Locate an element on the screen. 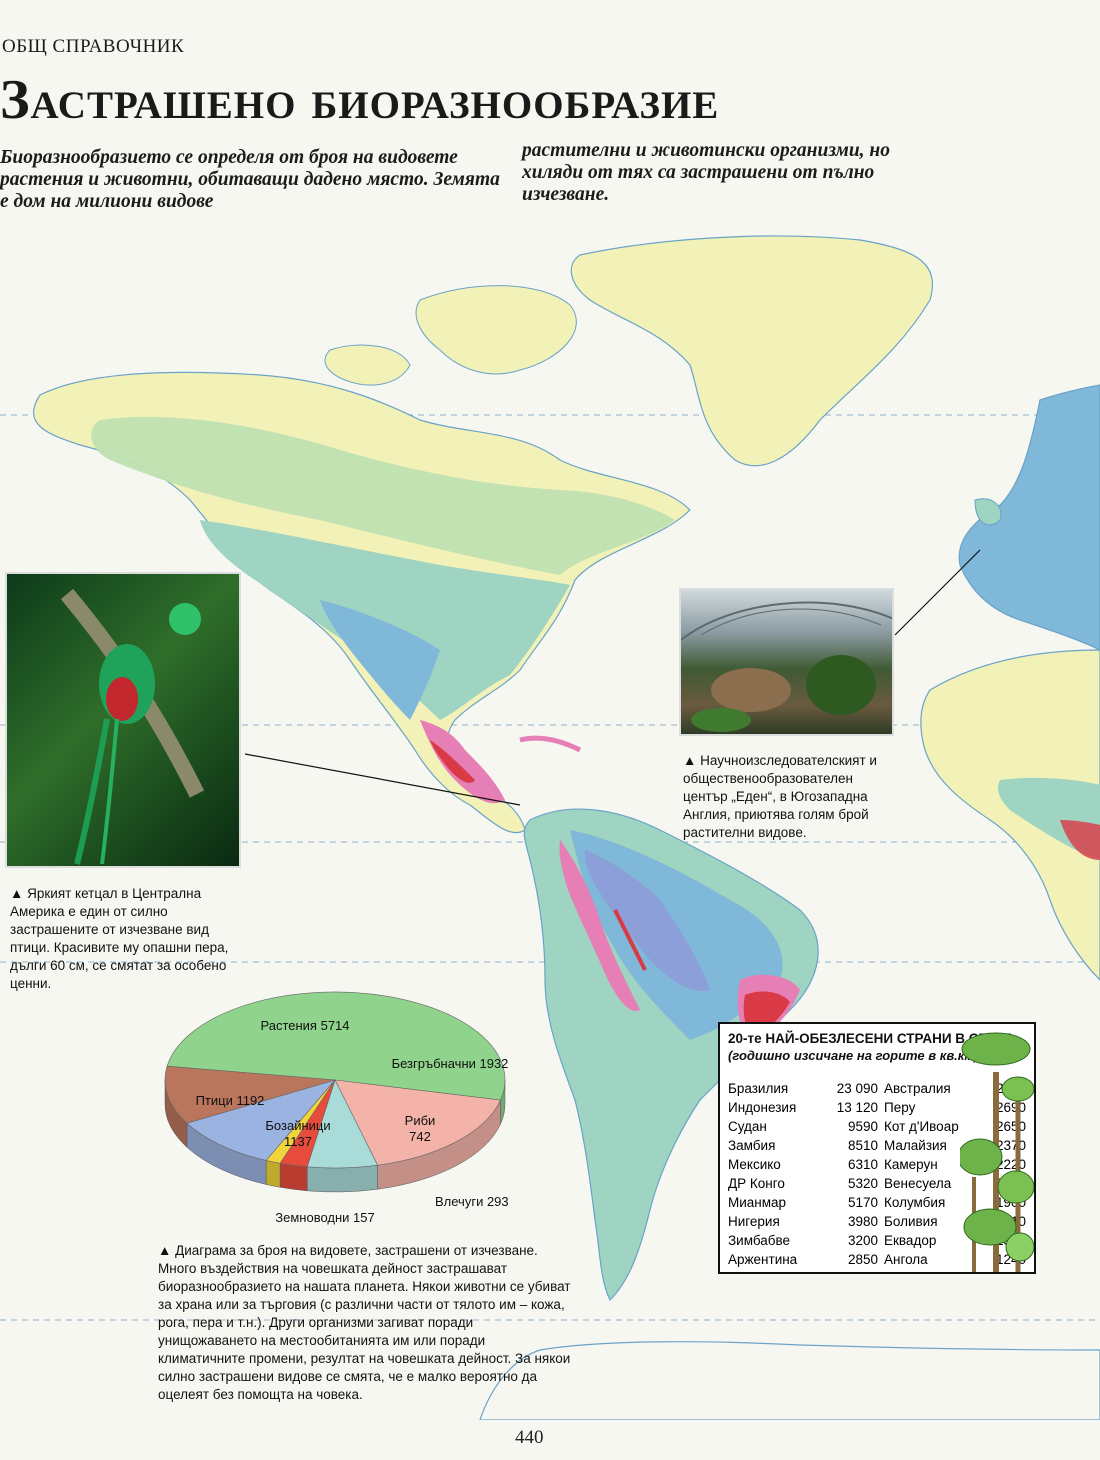 The image size is (1100, 1460). country-cell: Ангола is located at coordinates (906, 1259).